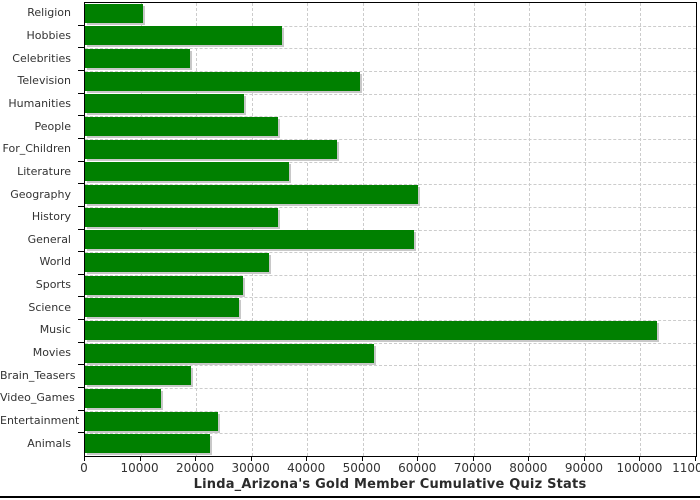  What do you see at coordinates (306, 468) in the screenshot?
I see `x-axis-label: 40000` at bounding box center [306, 468].